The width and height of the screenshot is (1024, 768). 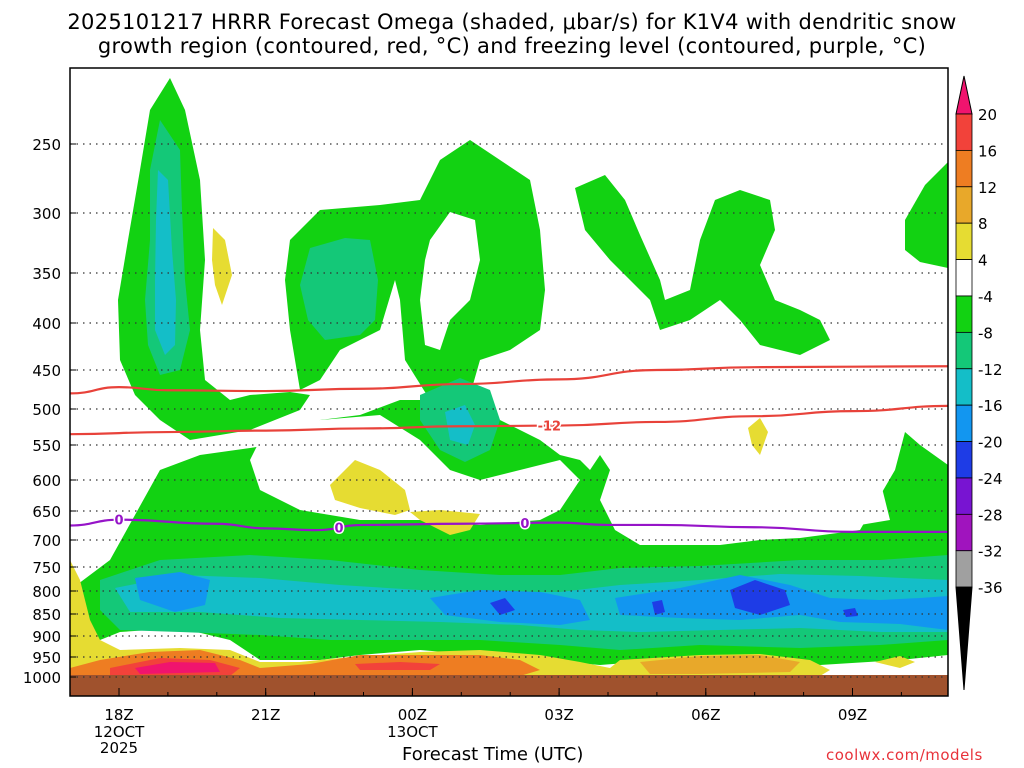 I want to click on ground-below-surface, so click(x=509, y=685).